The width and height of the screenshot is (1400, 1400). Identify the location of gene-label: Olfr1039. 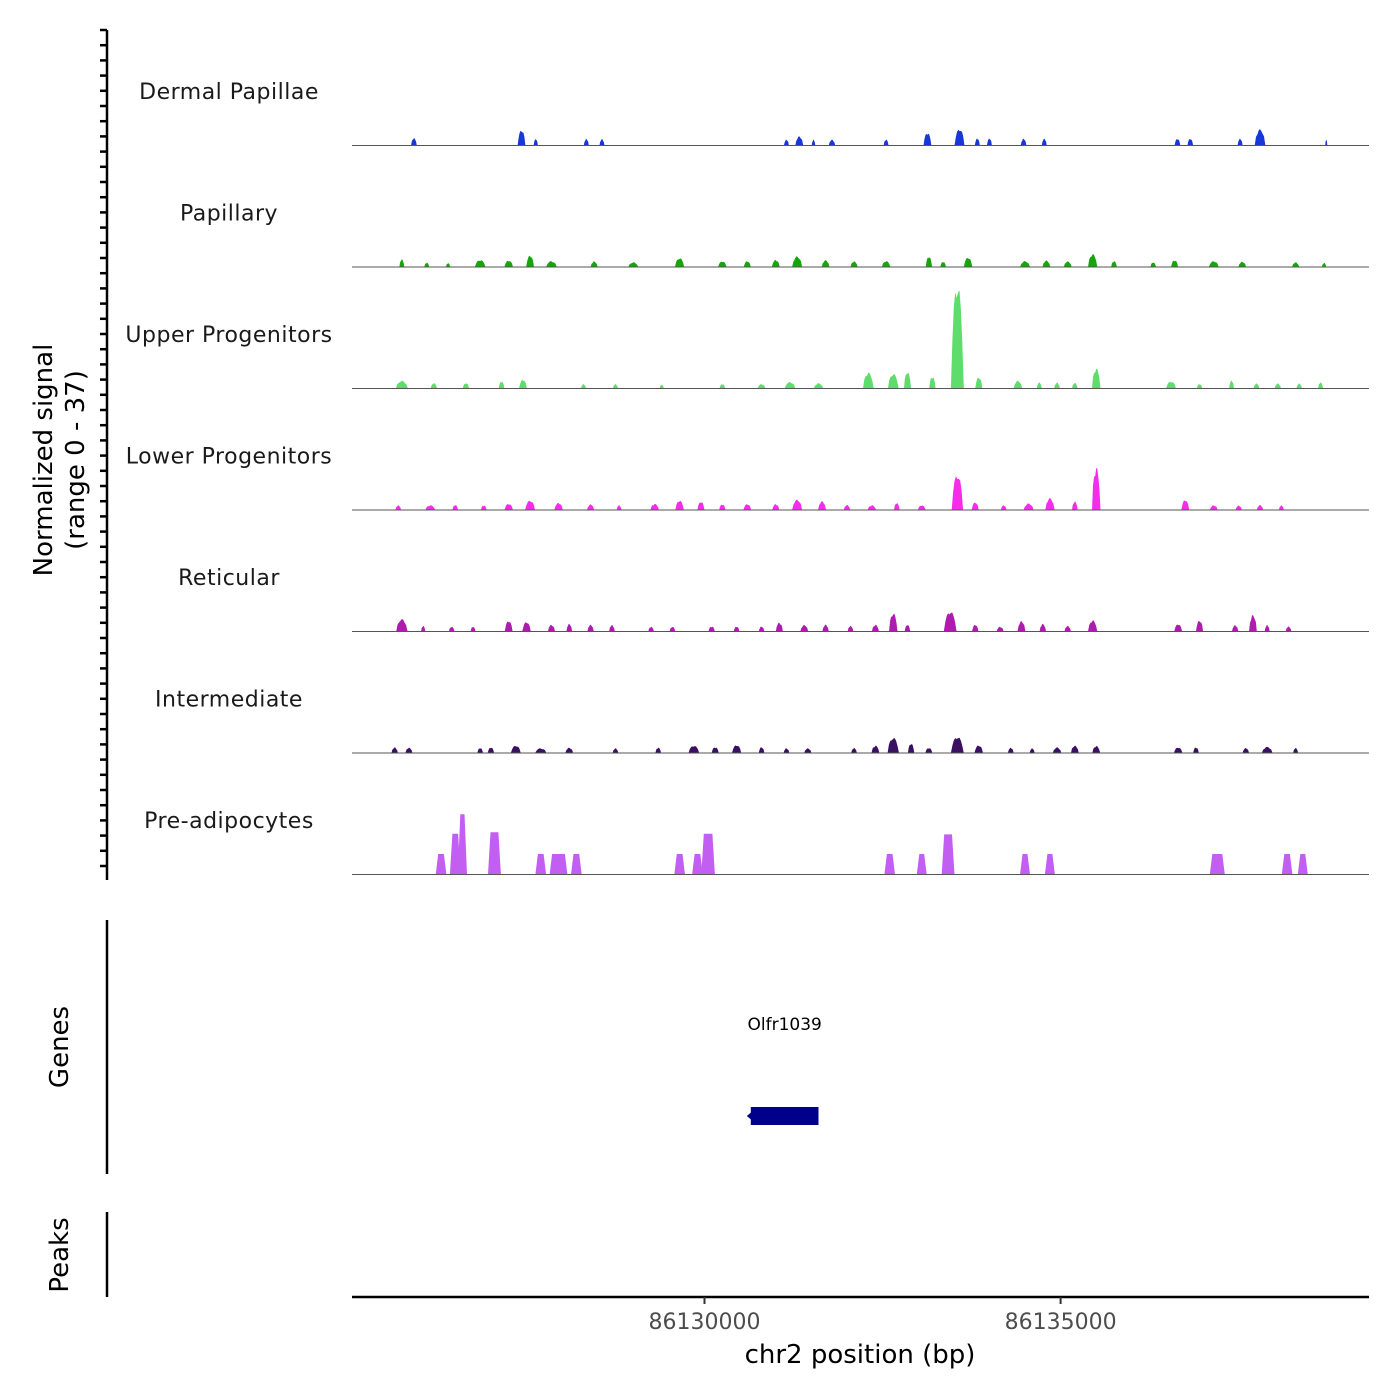
(785, 1025).